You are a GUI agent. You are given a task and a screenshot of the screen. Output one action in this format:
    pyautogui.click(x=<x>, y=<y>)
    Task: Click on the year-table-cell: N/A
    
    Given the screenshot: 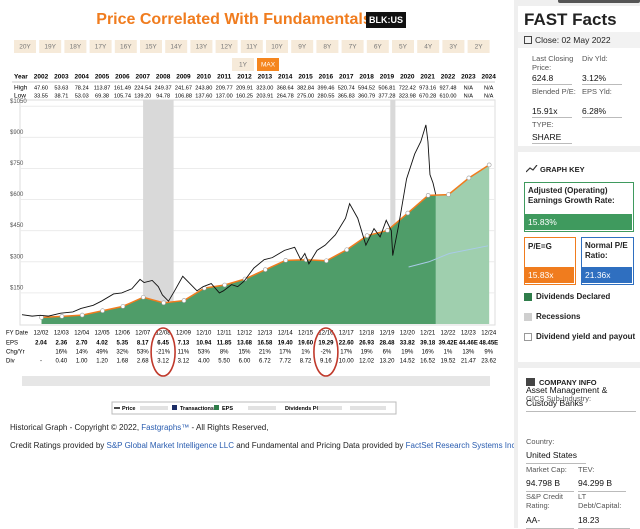 What is the action you would take?
    pyautogui.click(x=469, y=96)
    